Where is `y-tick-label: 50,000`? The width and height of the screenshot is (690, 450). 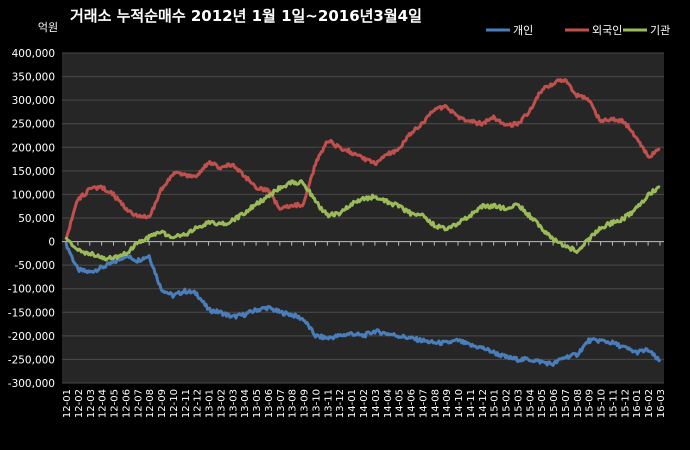
y-tick-label: 50,000 is located at coordinates (36, 219).